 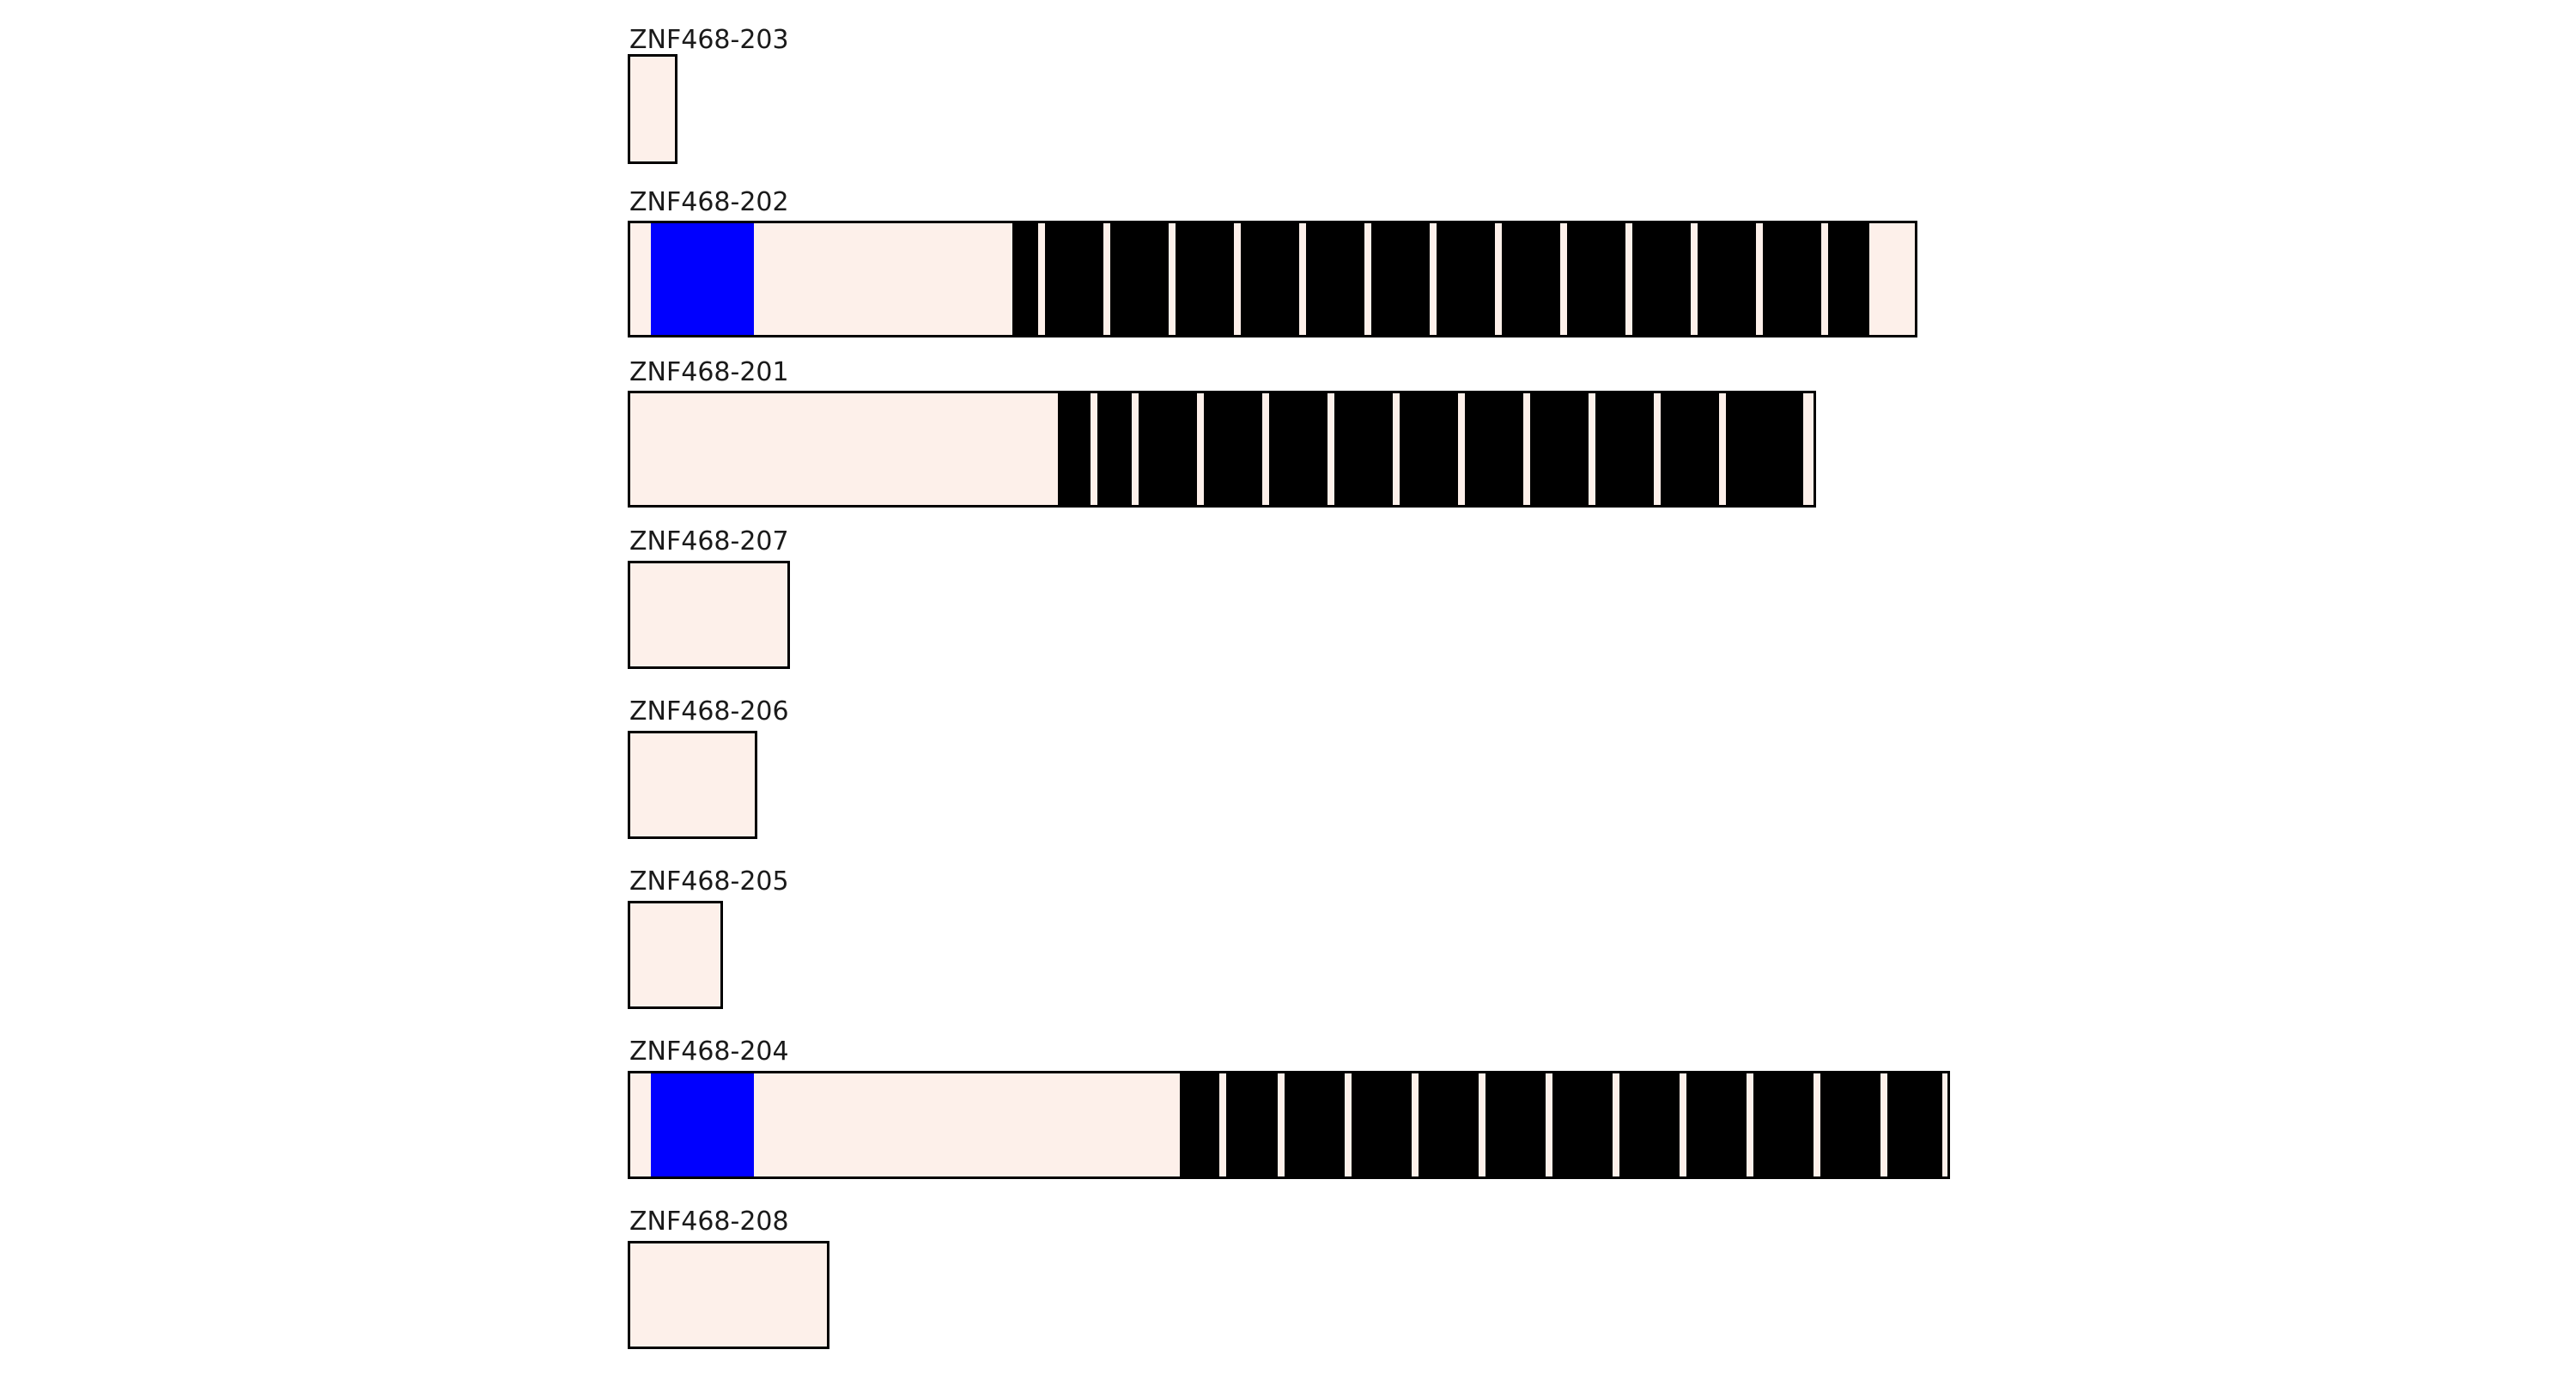 I want to click on transcript-label-znf468-208: ZNF468-208, so click(x=709, y=1222).